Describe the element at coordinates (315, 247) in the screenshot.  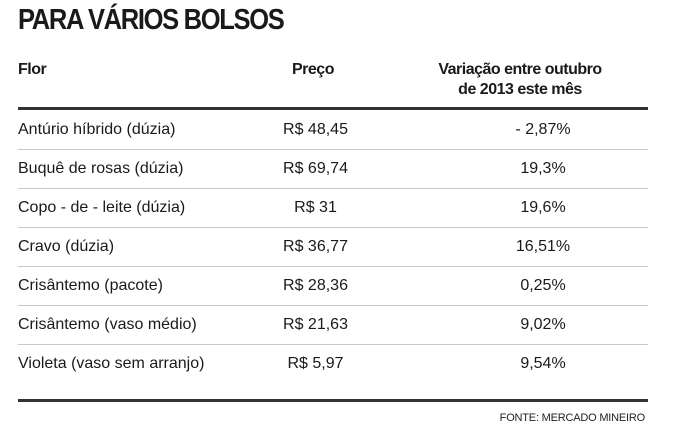
I see `price-cell: R$ 36,77` at that location.